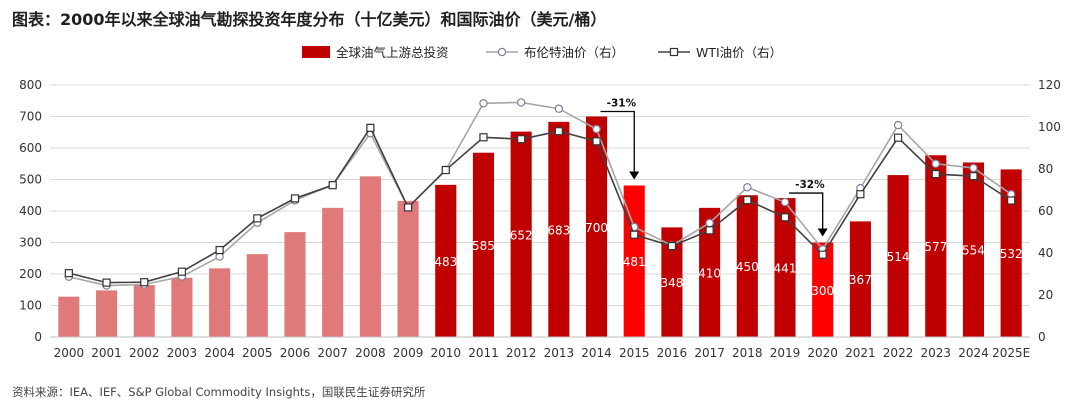 This screenshot has height=409, width=1080. What do you see at coordinates (898, 353) in the screenshot?
I see `x-tick-label: 2022` at bounding box center [898, 353].